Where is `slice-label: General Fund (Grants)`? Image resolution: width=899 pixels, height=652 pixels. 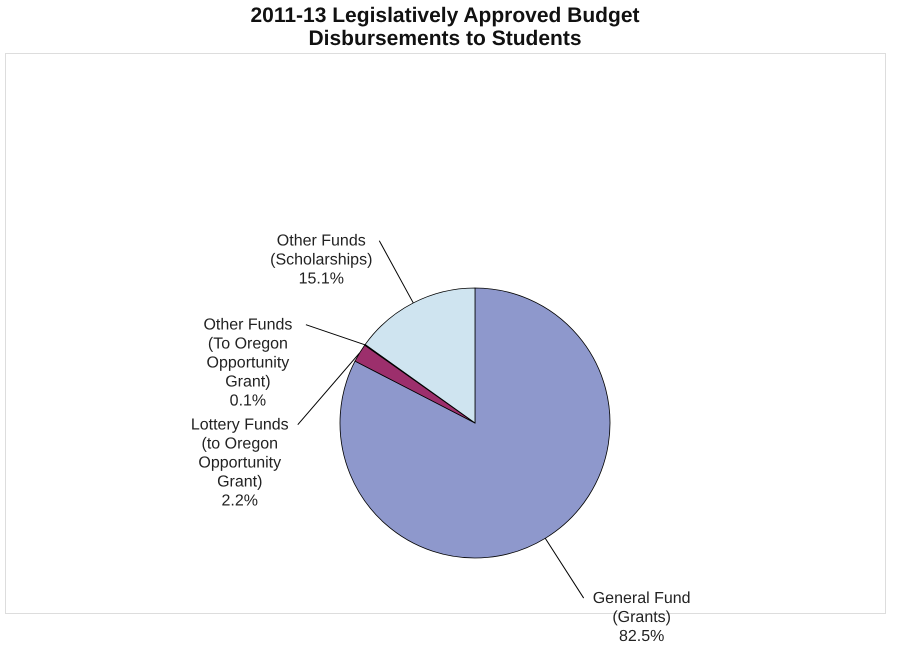
slice-label: General Fund (Grants) is located at coordinates (641, 608).